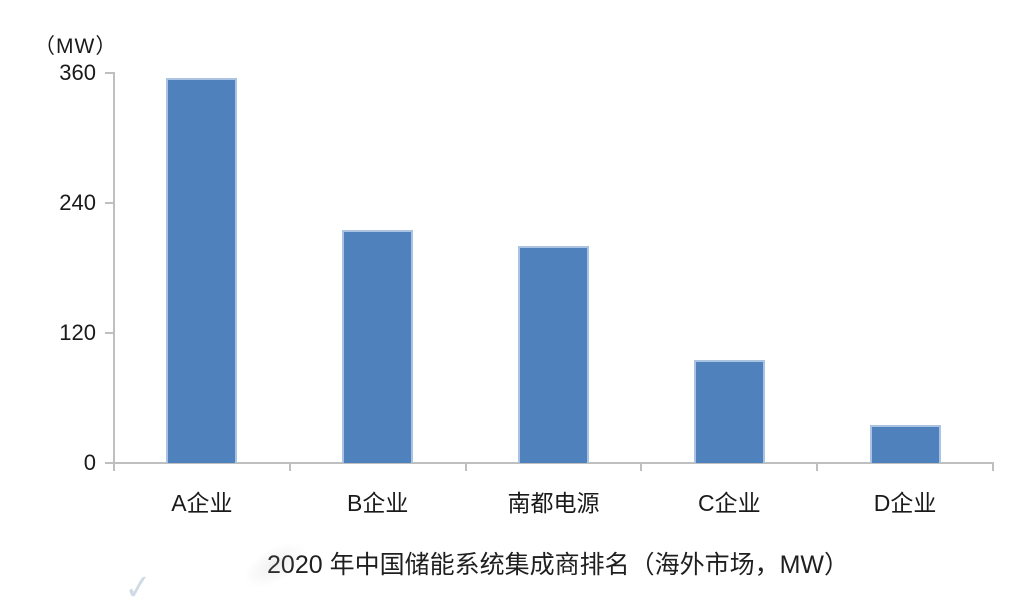  Describe the element at coordinates (77, 202) in the screenshot. I see `y-tick-label: 240` at that location.